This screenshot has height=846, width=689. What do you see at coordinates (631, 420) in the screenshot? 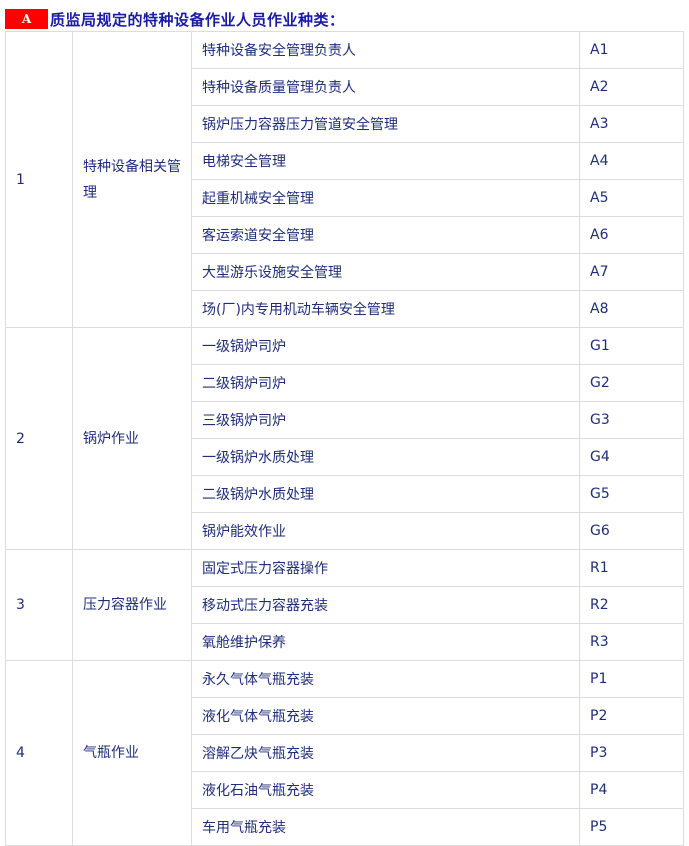
I see `job-code: G3` at bounding box center [631, 420].